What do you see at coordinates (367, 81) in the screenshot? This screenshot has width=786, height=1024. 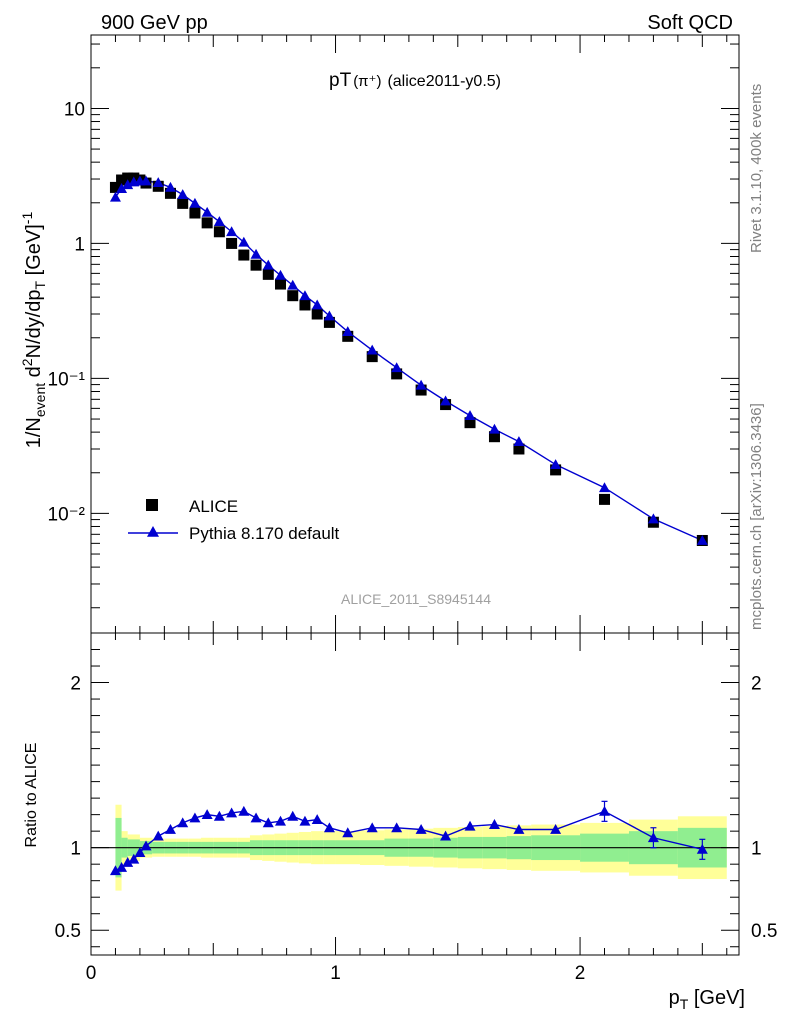 I see `plot-title-particle: (π⁺)` at bounding box center [367, 81].